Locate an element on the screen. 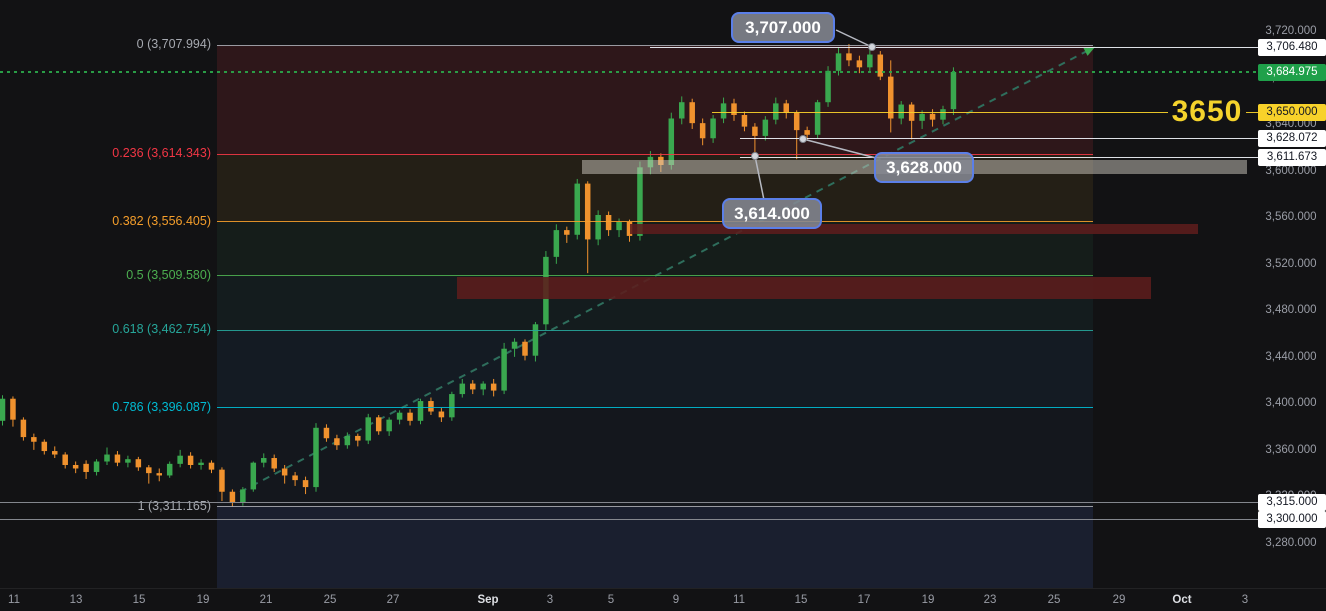  x-axis-tick-Oct: Oct is located at coordinates (1182, 600).